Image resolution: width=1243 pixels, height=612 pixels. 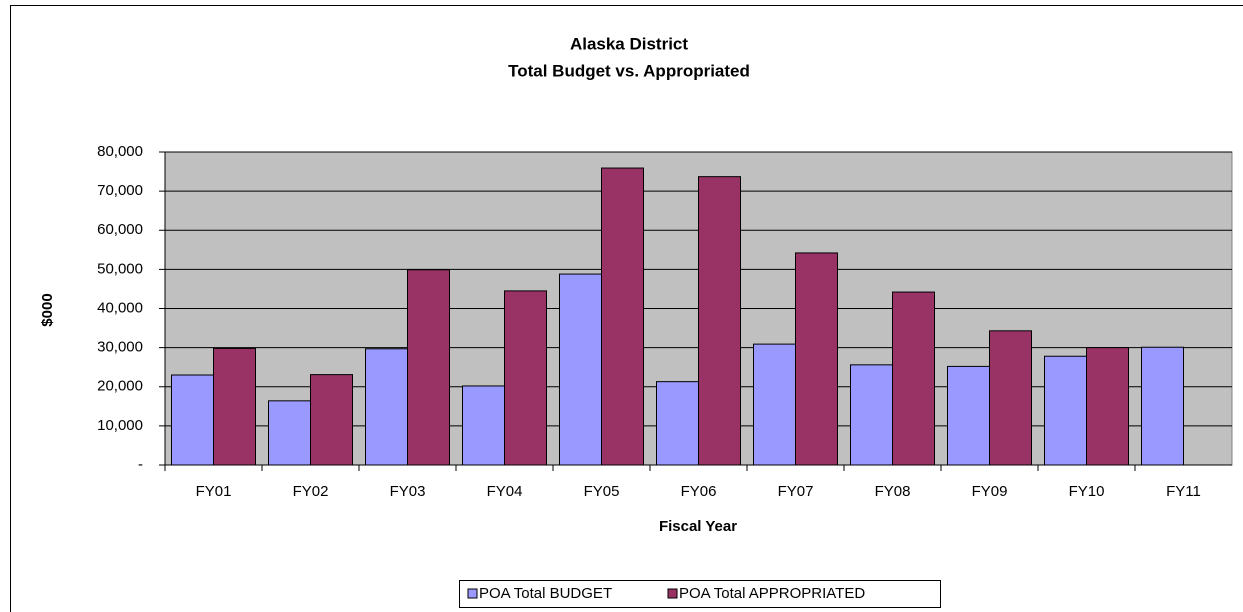 What do you see at coordinates (796, 491) in the screenshot?
I see `x-tick-label: FY07` at bounding box center [796, 491].